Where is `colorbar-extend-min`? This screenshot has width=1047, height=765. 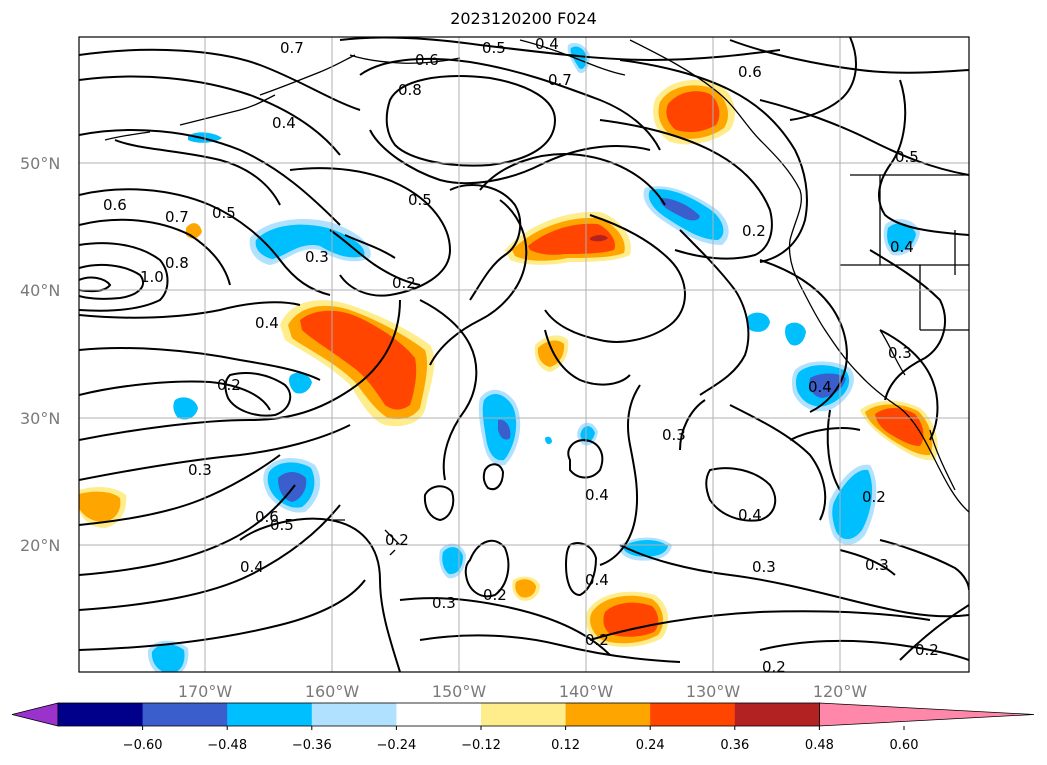 colorbar-extend-min is located at coordinates (35, 714).